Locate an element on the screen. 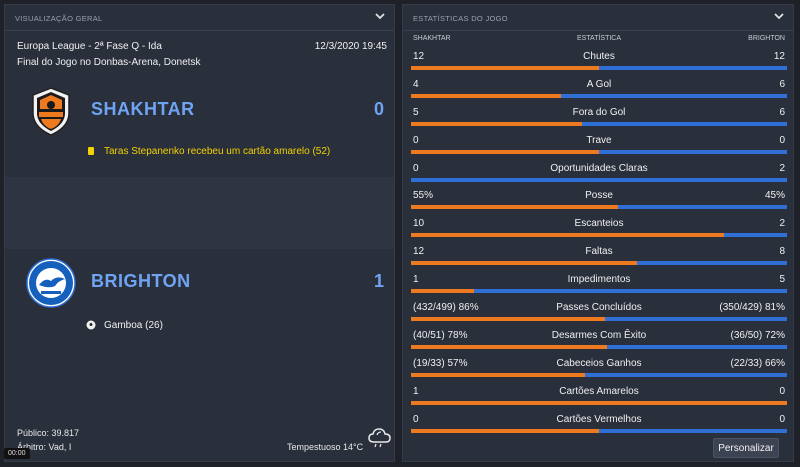 The width and height of the screenshot is (800, 467). stat-label: Cartões Vermelhos is located at coordinates (599, 419).